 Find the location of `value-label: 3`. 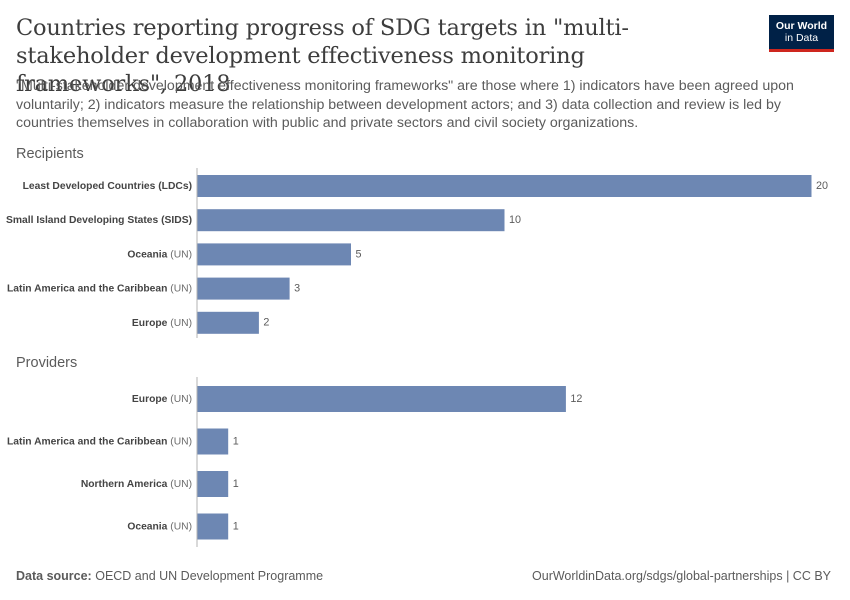

value-label: 3 is located at coordinates (297, 288).